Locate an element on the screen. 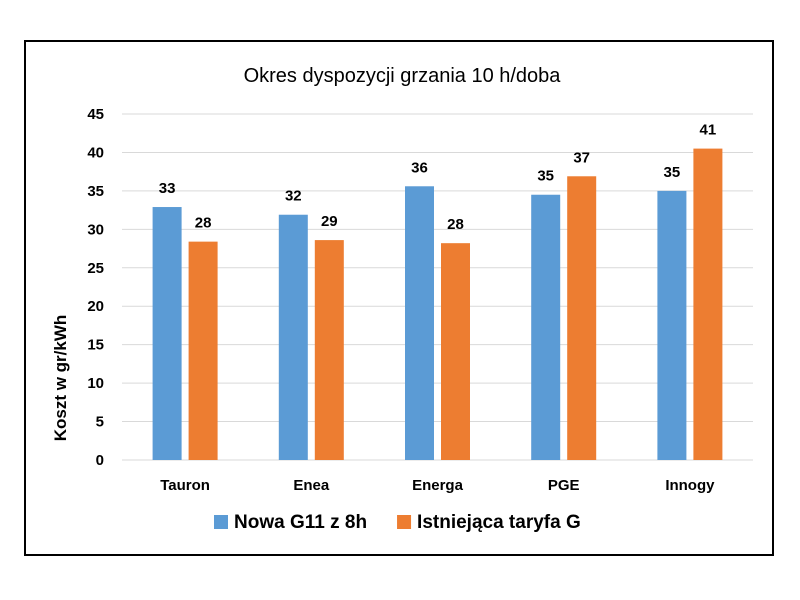 The width and height of the screenshot is (800, 600). y-tick-label: 35 is located at coordinates (95, 191).